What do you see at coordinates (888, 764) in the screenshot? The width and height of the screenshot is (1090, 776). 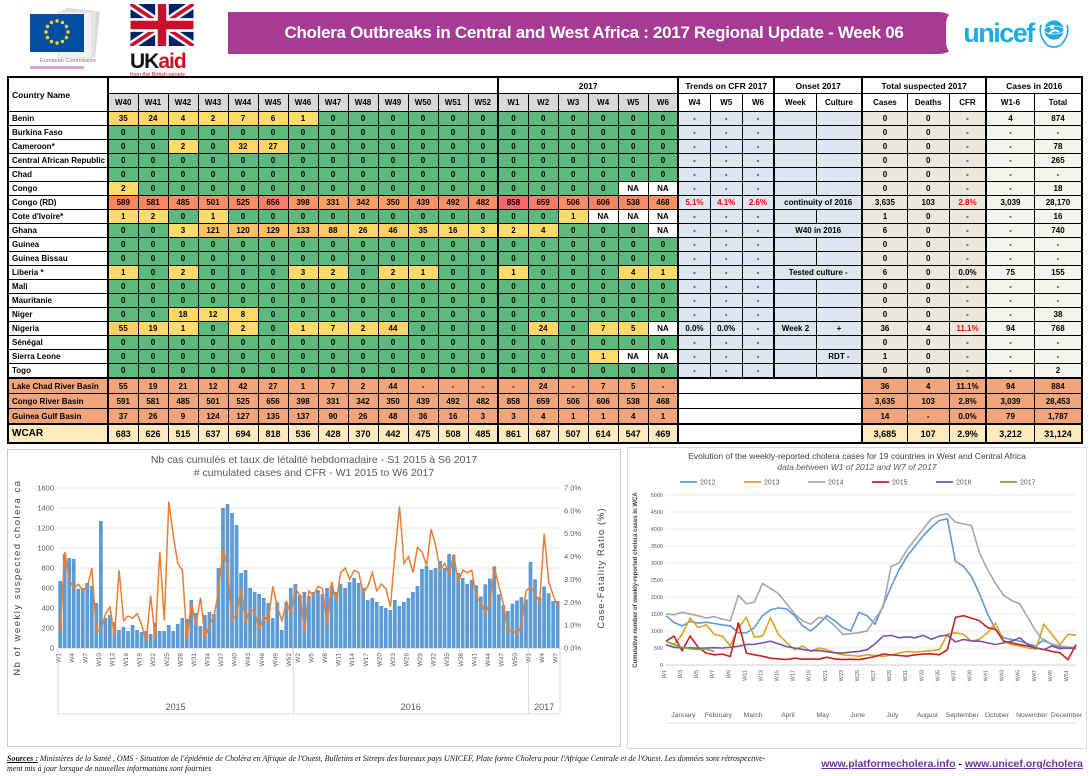 I see `platformecholera-link: www.platformecholera.info` at bounding box center [888, 764].